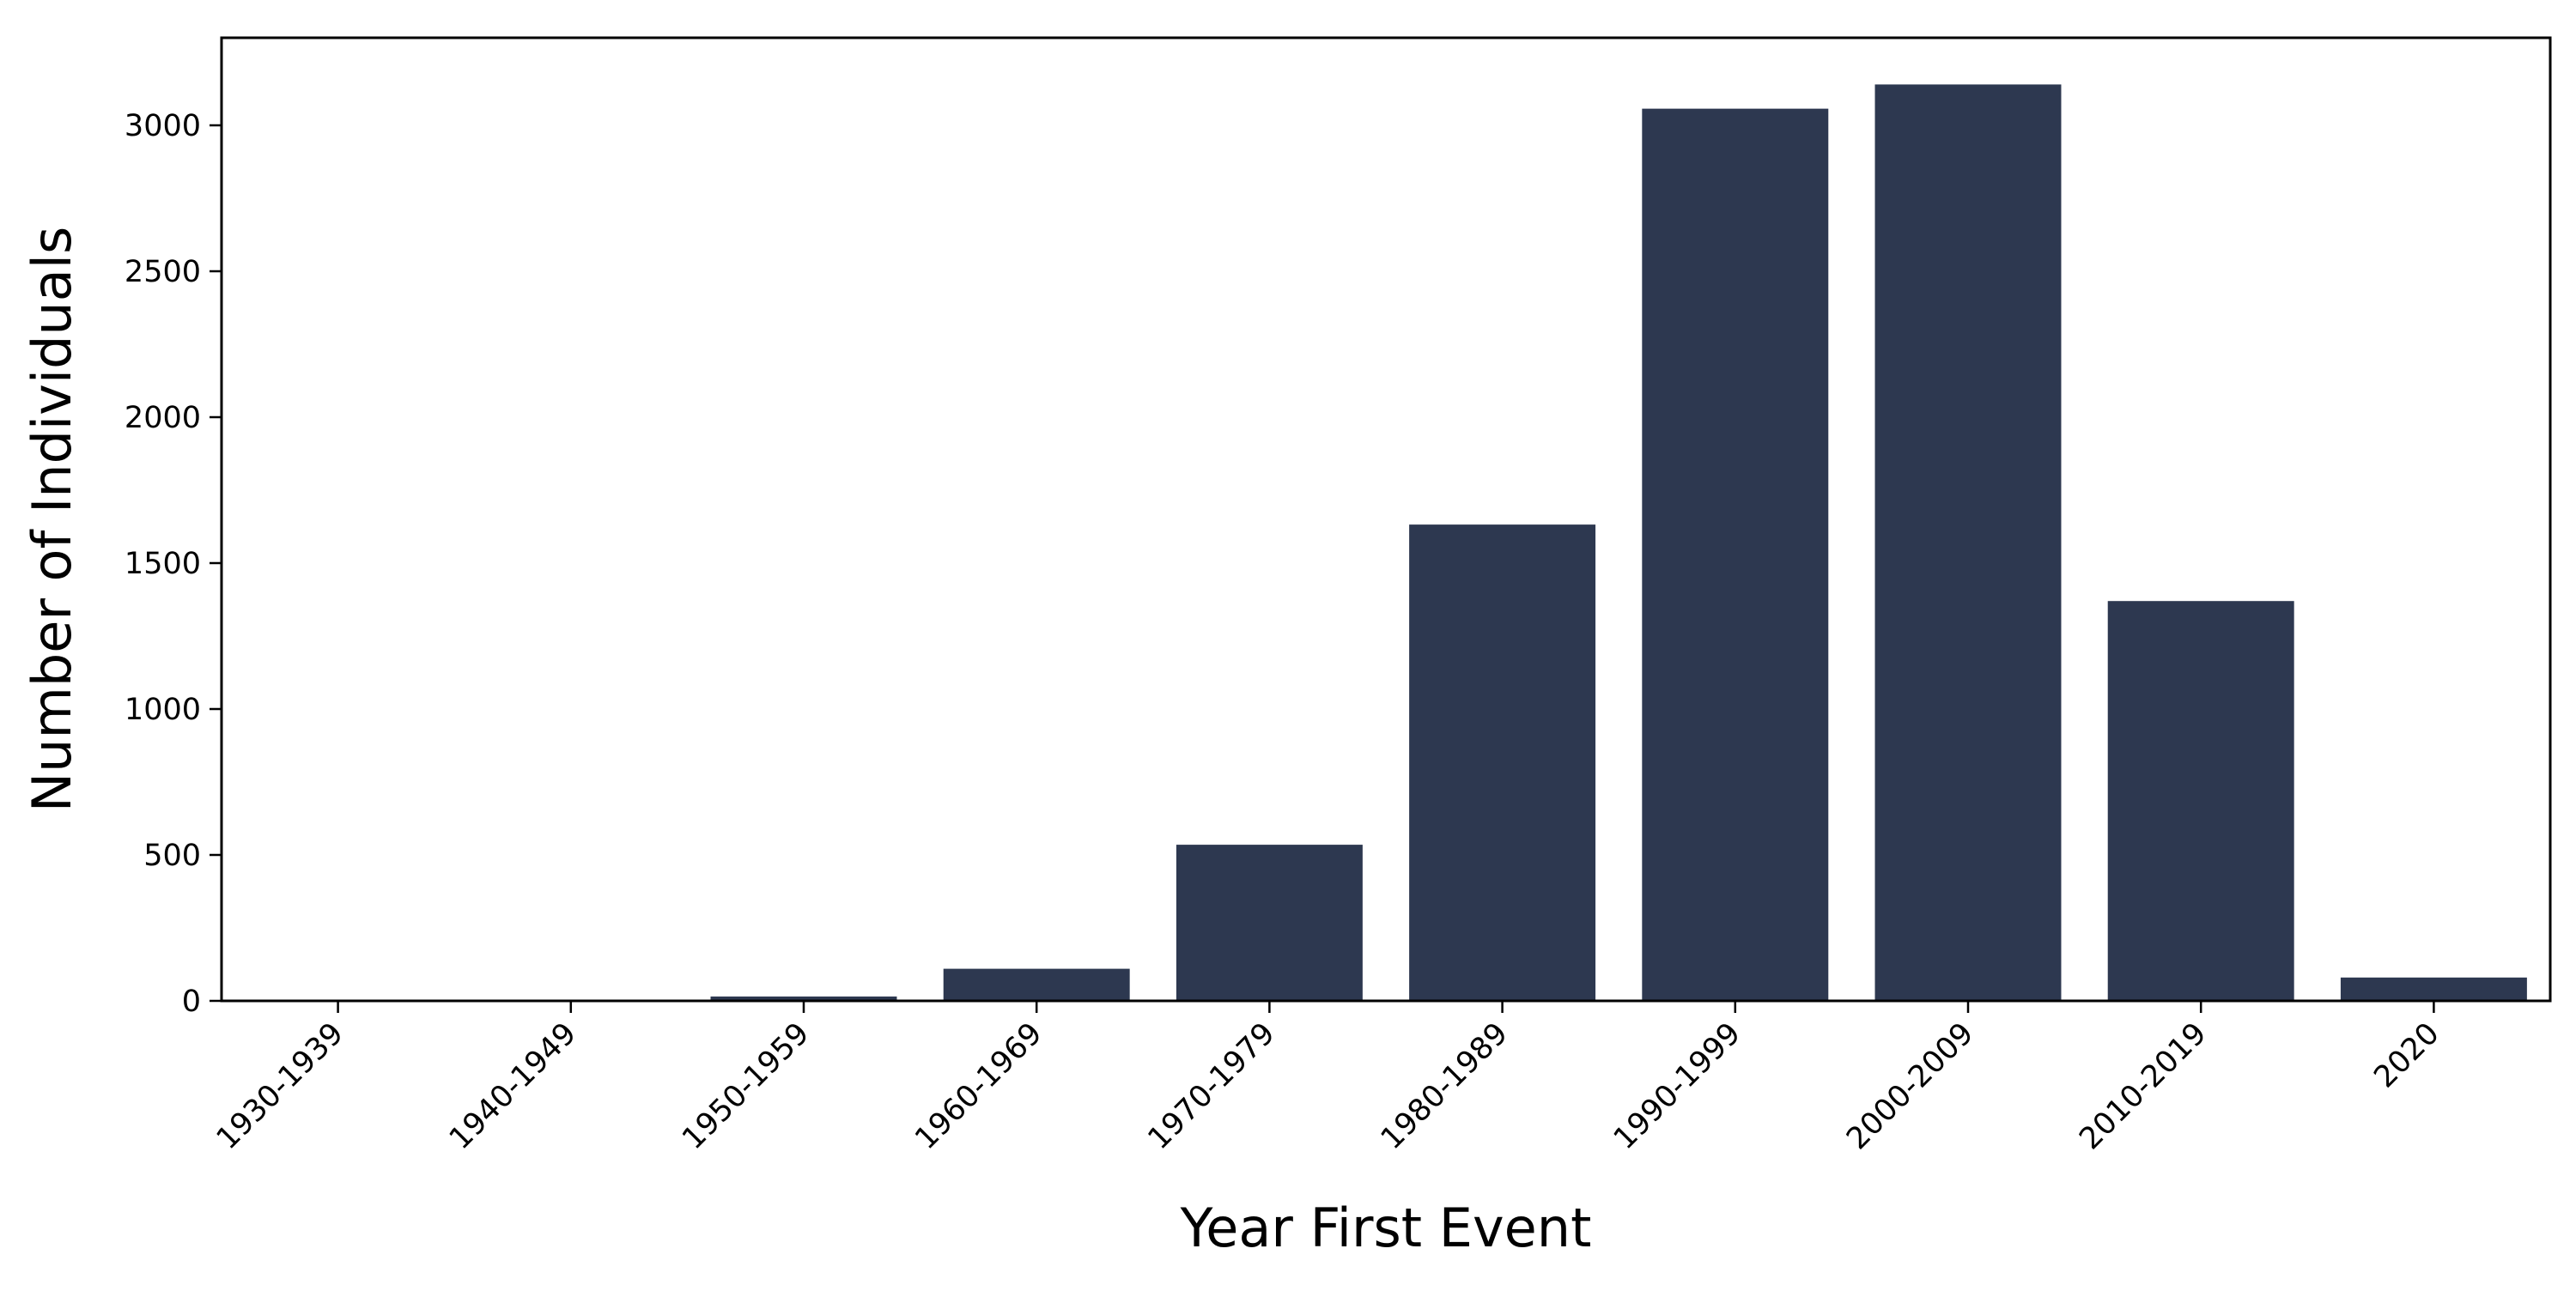  What do you see at coordinates (1677, 1086) in the screenshot?
I see `x-tick-label: 1990-1999` at bounding box center [1677, 1086].